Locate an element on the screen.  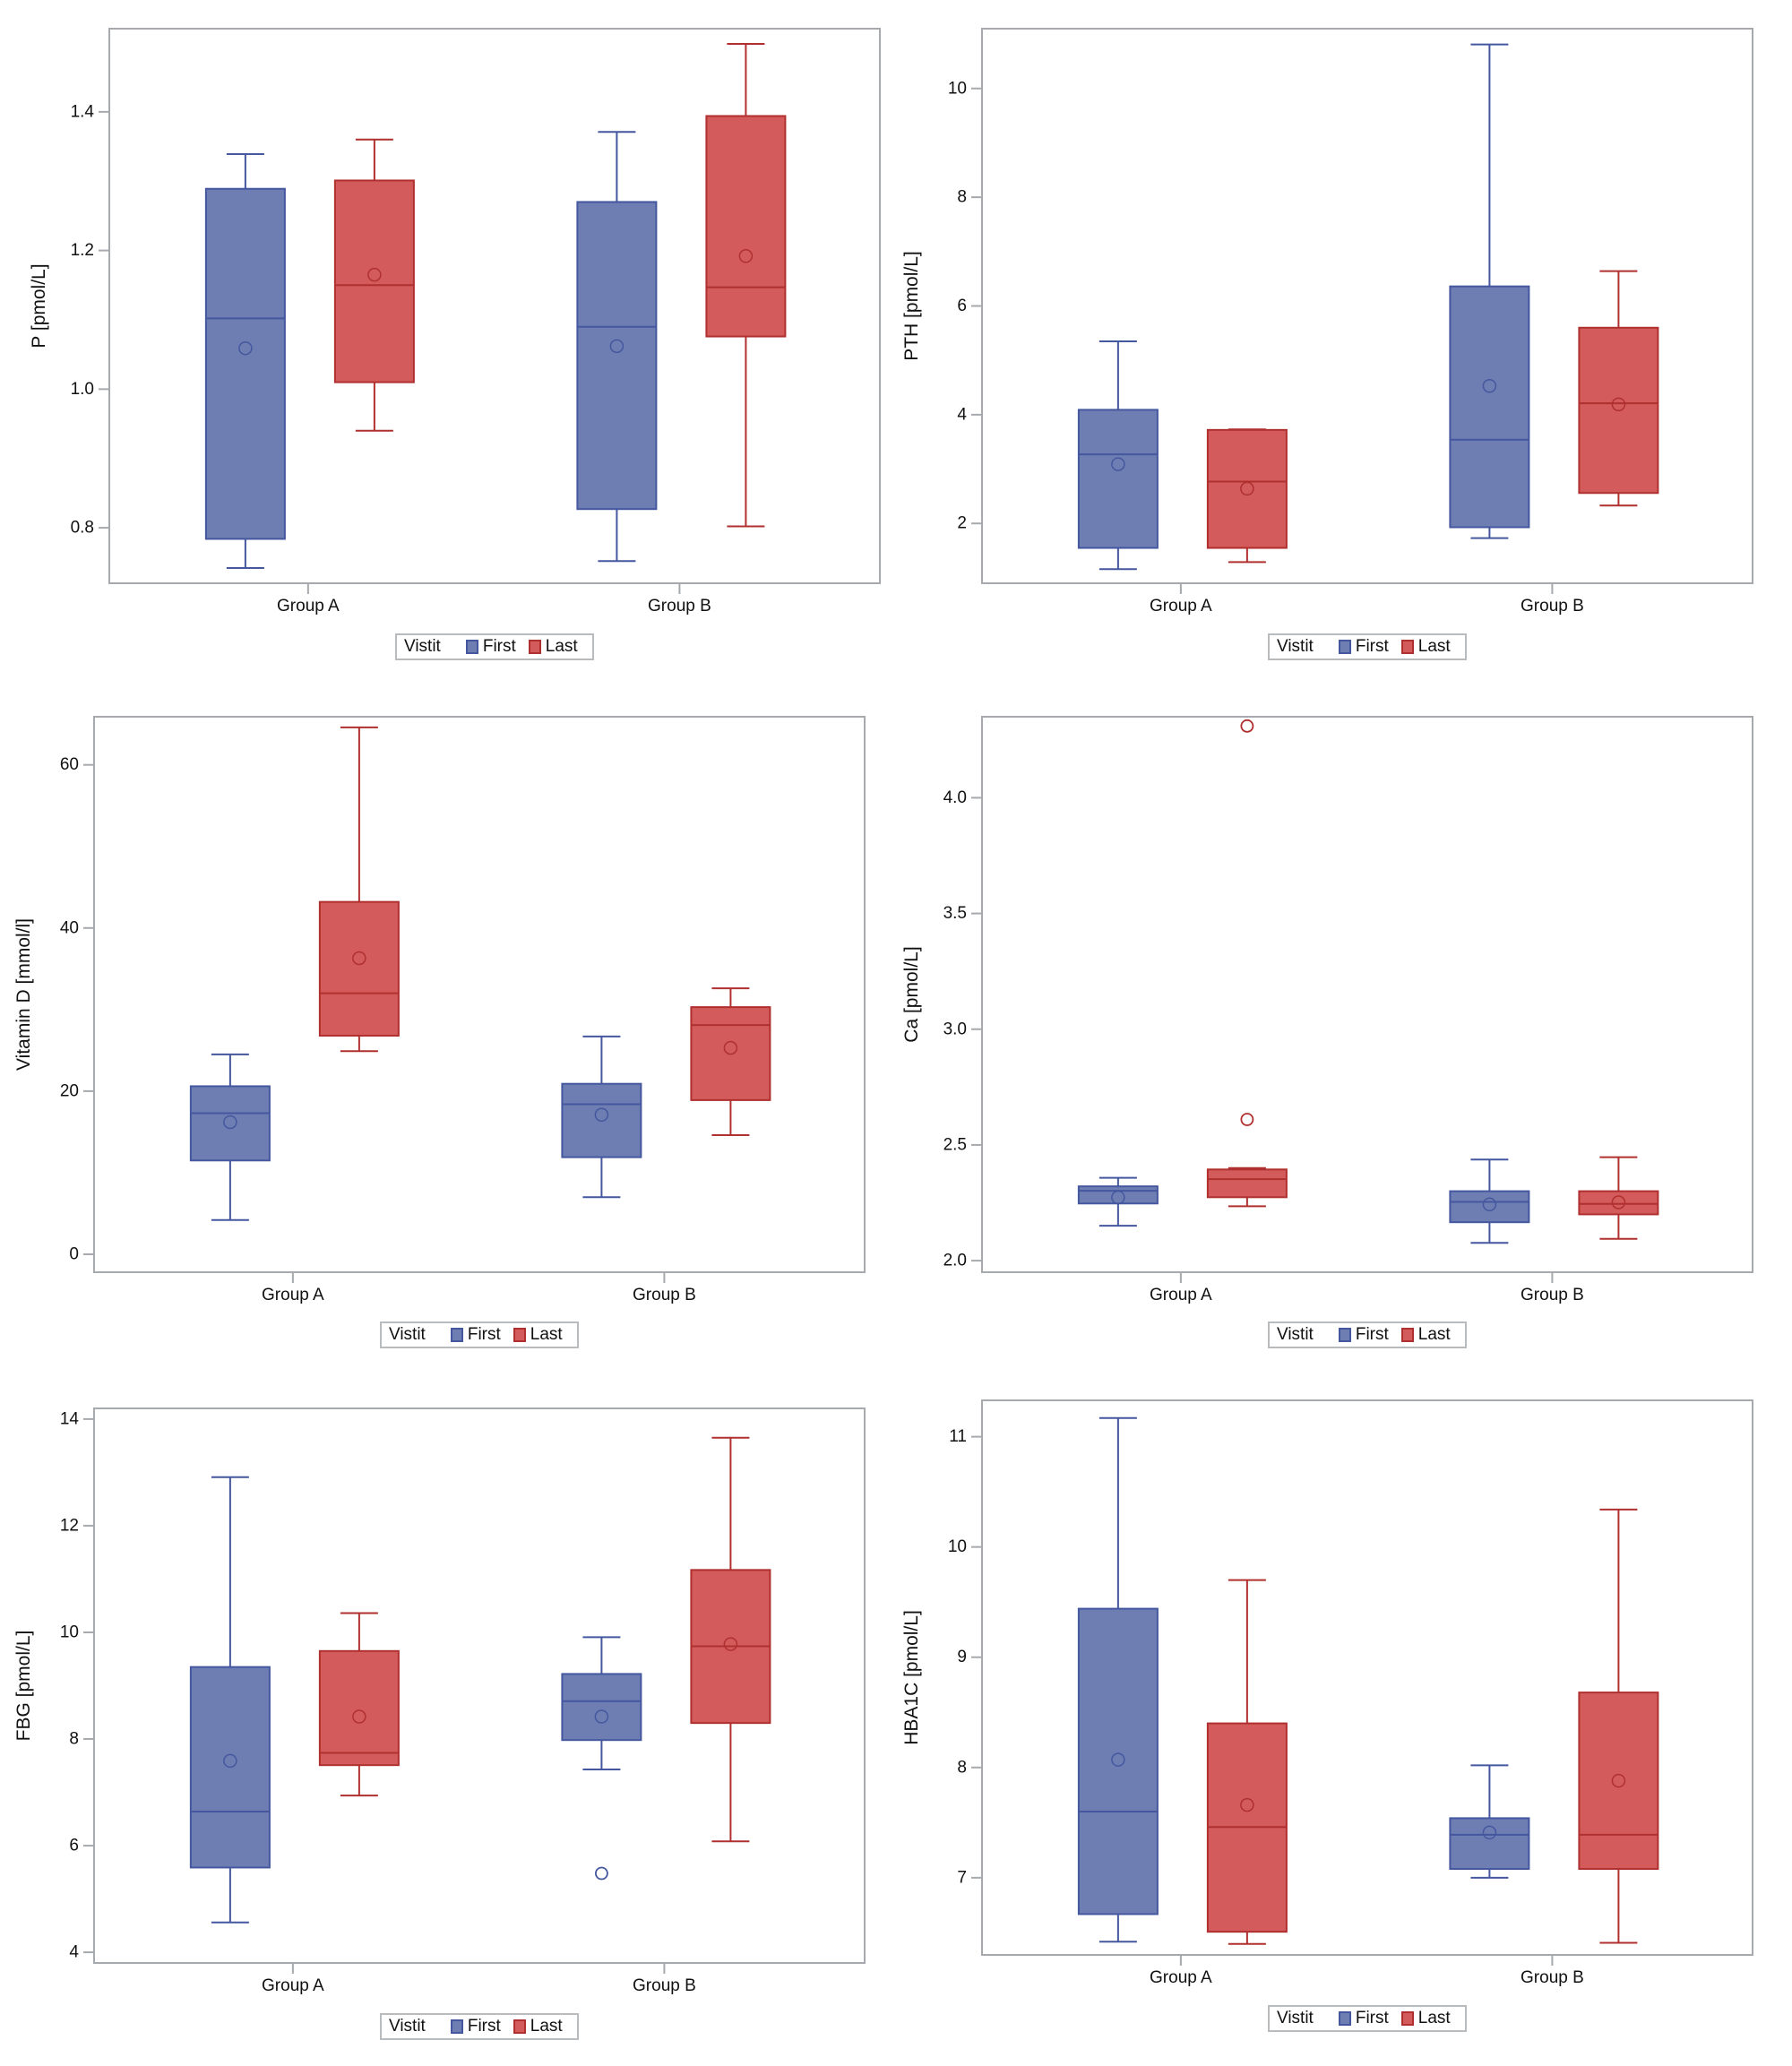
y-axis-label: Ca [pmol/L] is located at coordinates (912, 994).